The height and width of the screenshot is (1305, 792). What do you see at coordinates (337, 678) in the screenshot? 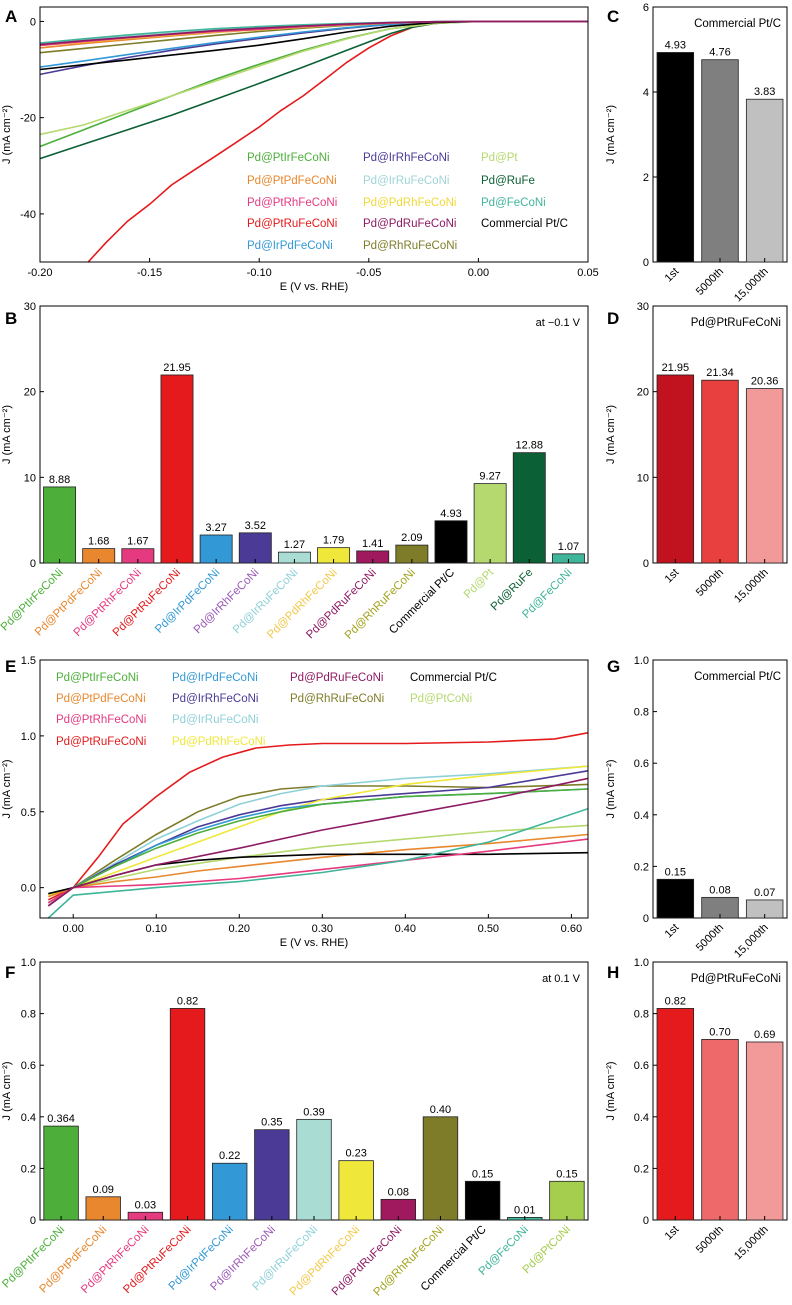
I see `legend-entry: Pd@PdRuFeCoNi` at bounding box center [337, 678].